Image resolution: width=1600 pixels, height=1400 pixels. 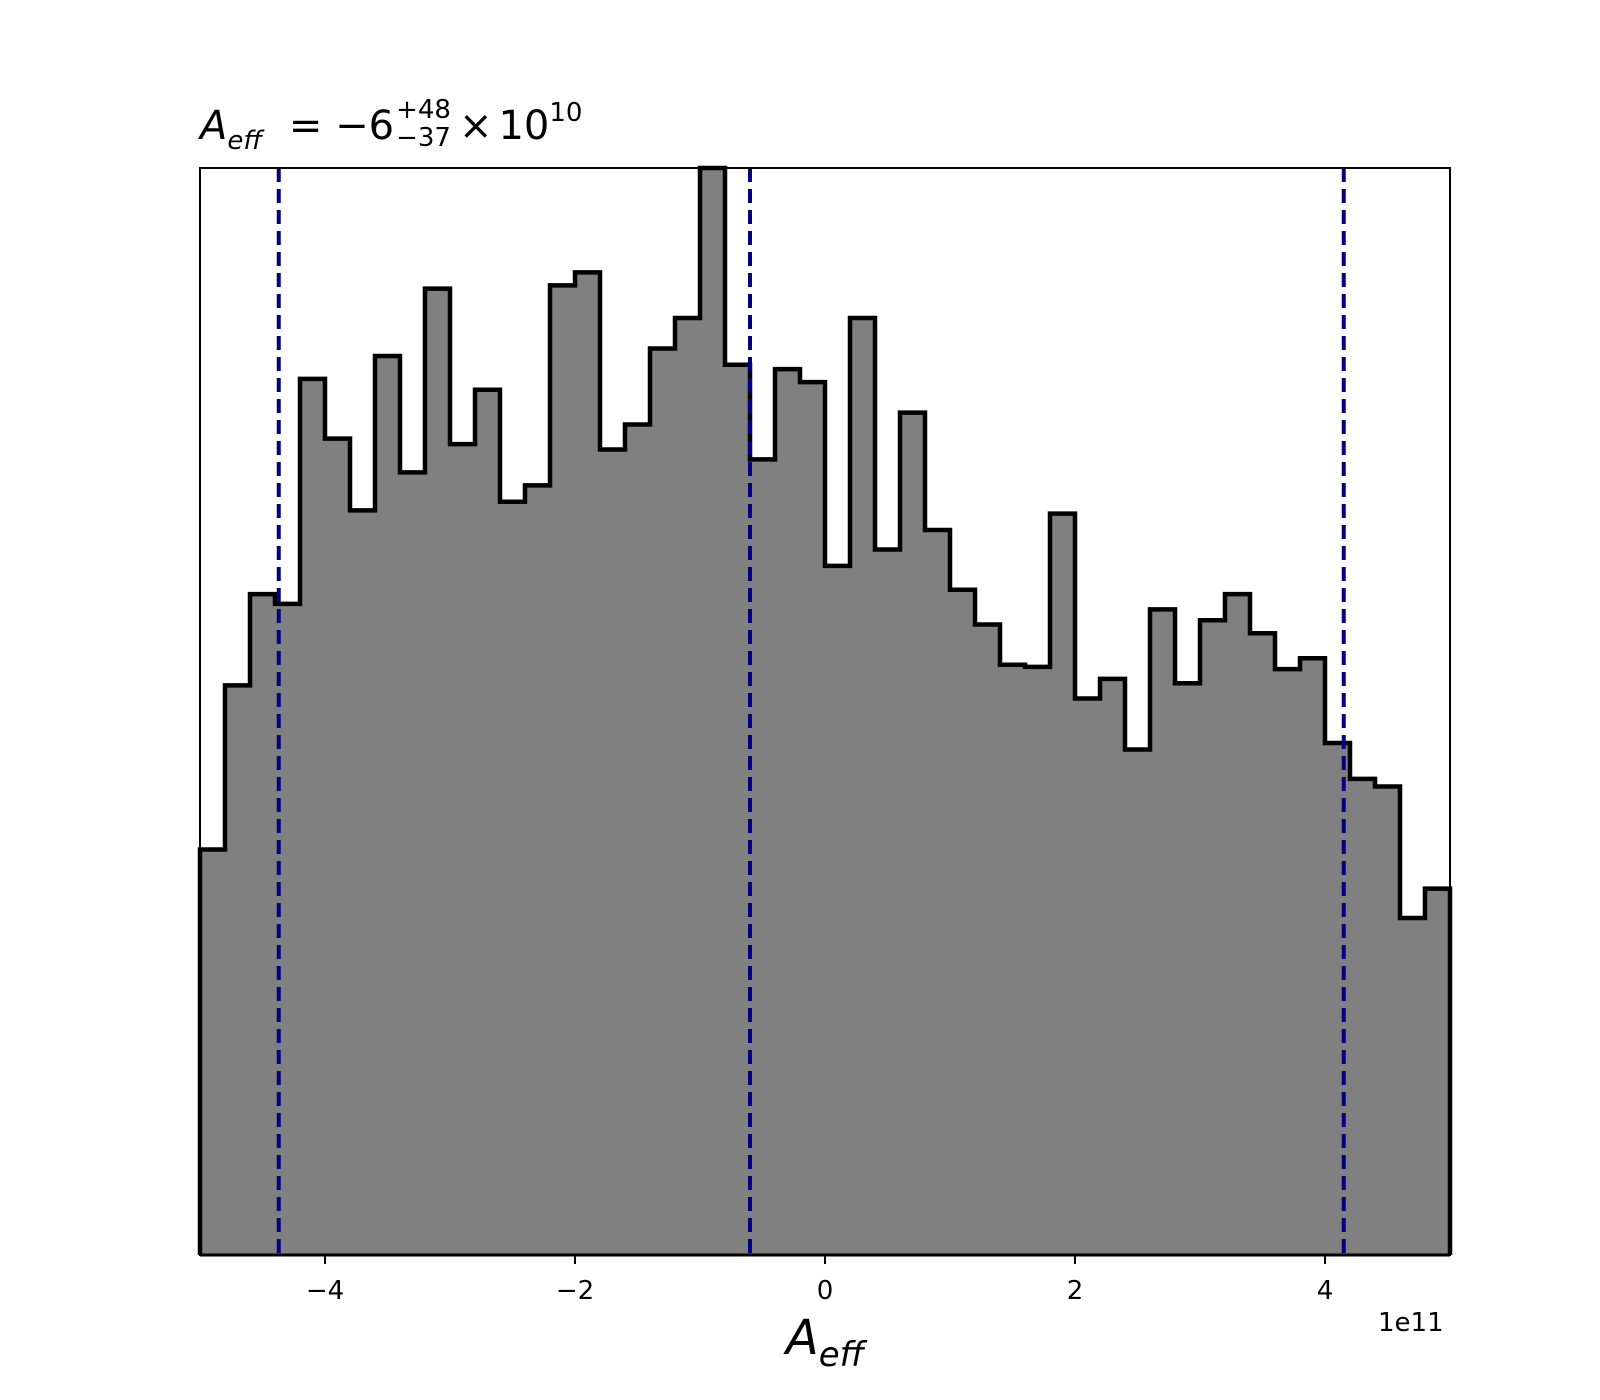 I want to click on title-exponent: 10, so click(x=566, y=113).